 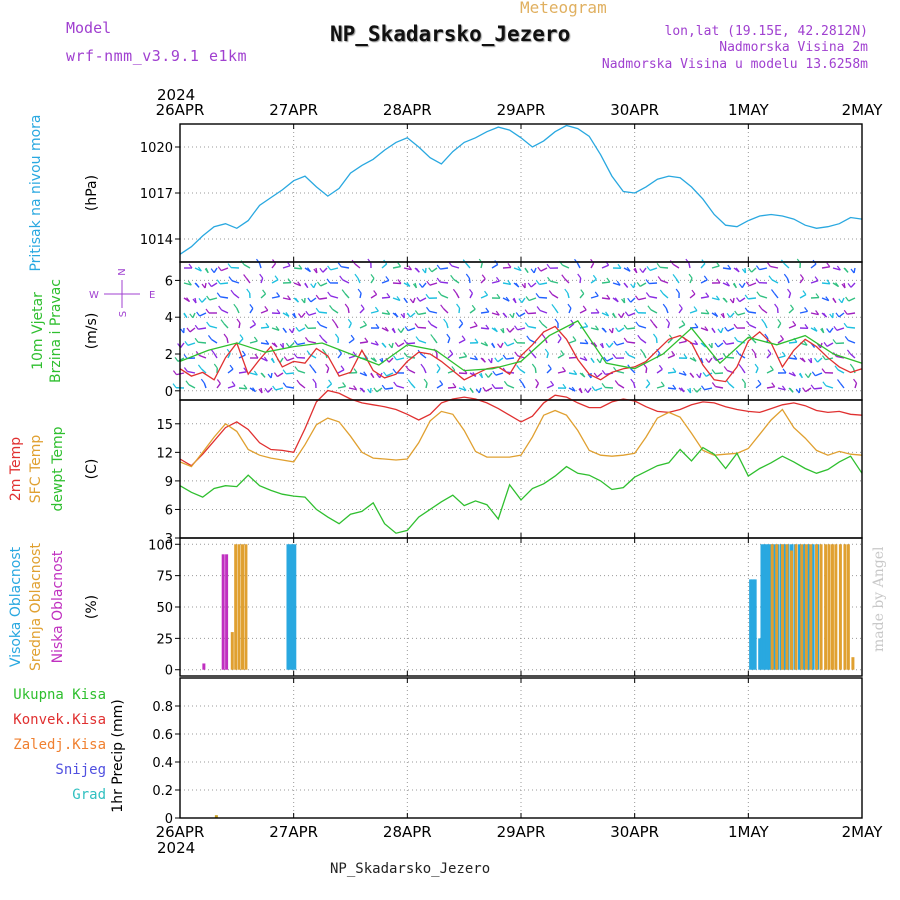 I want to click on x-tick-label-bottom: 1MAY, so click(x=749, y=832).